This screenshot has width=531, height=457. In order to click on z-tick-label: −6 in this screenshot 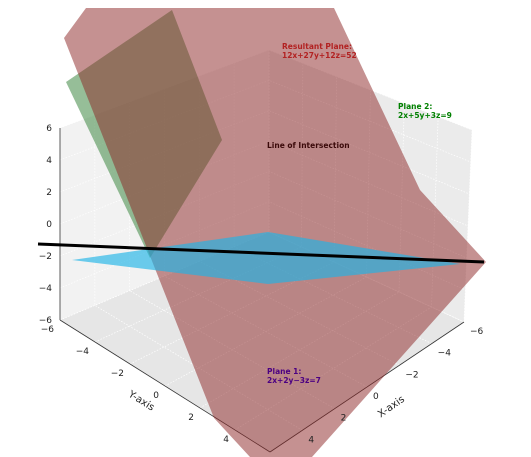, I will do `click(46, 321)`.